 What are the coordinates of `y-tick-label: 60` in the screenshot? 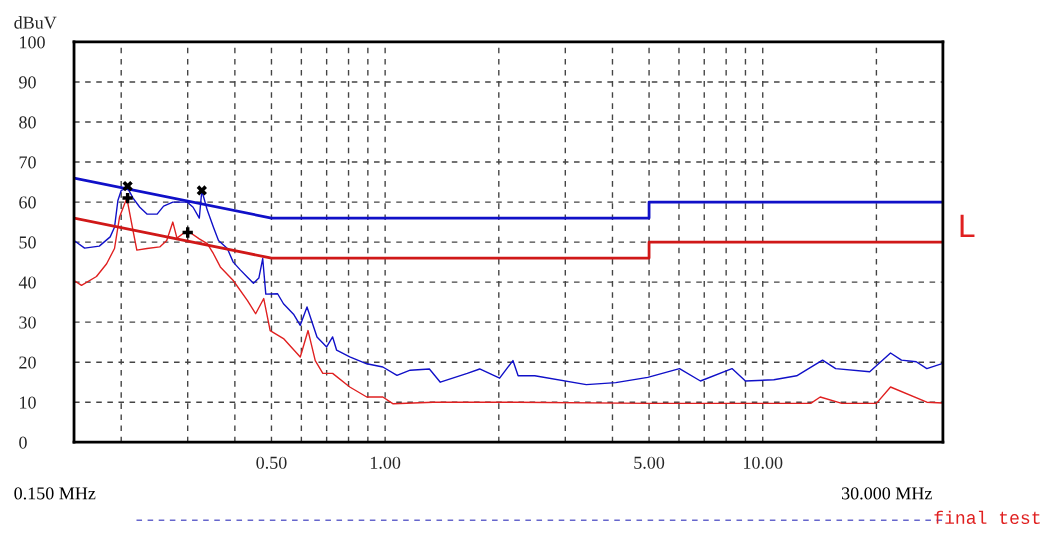 It's located at (27, 202).